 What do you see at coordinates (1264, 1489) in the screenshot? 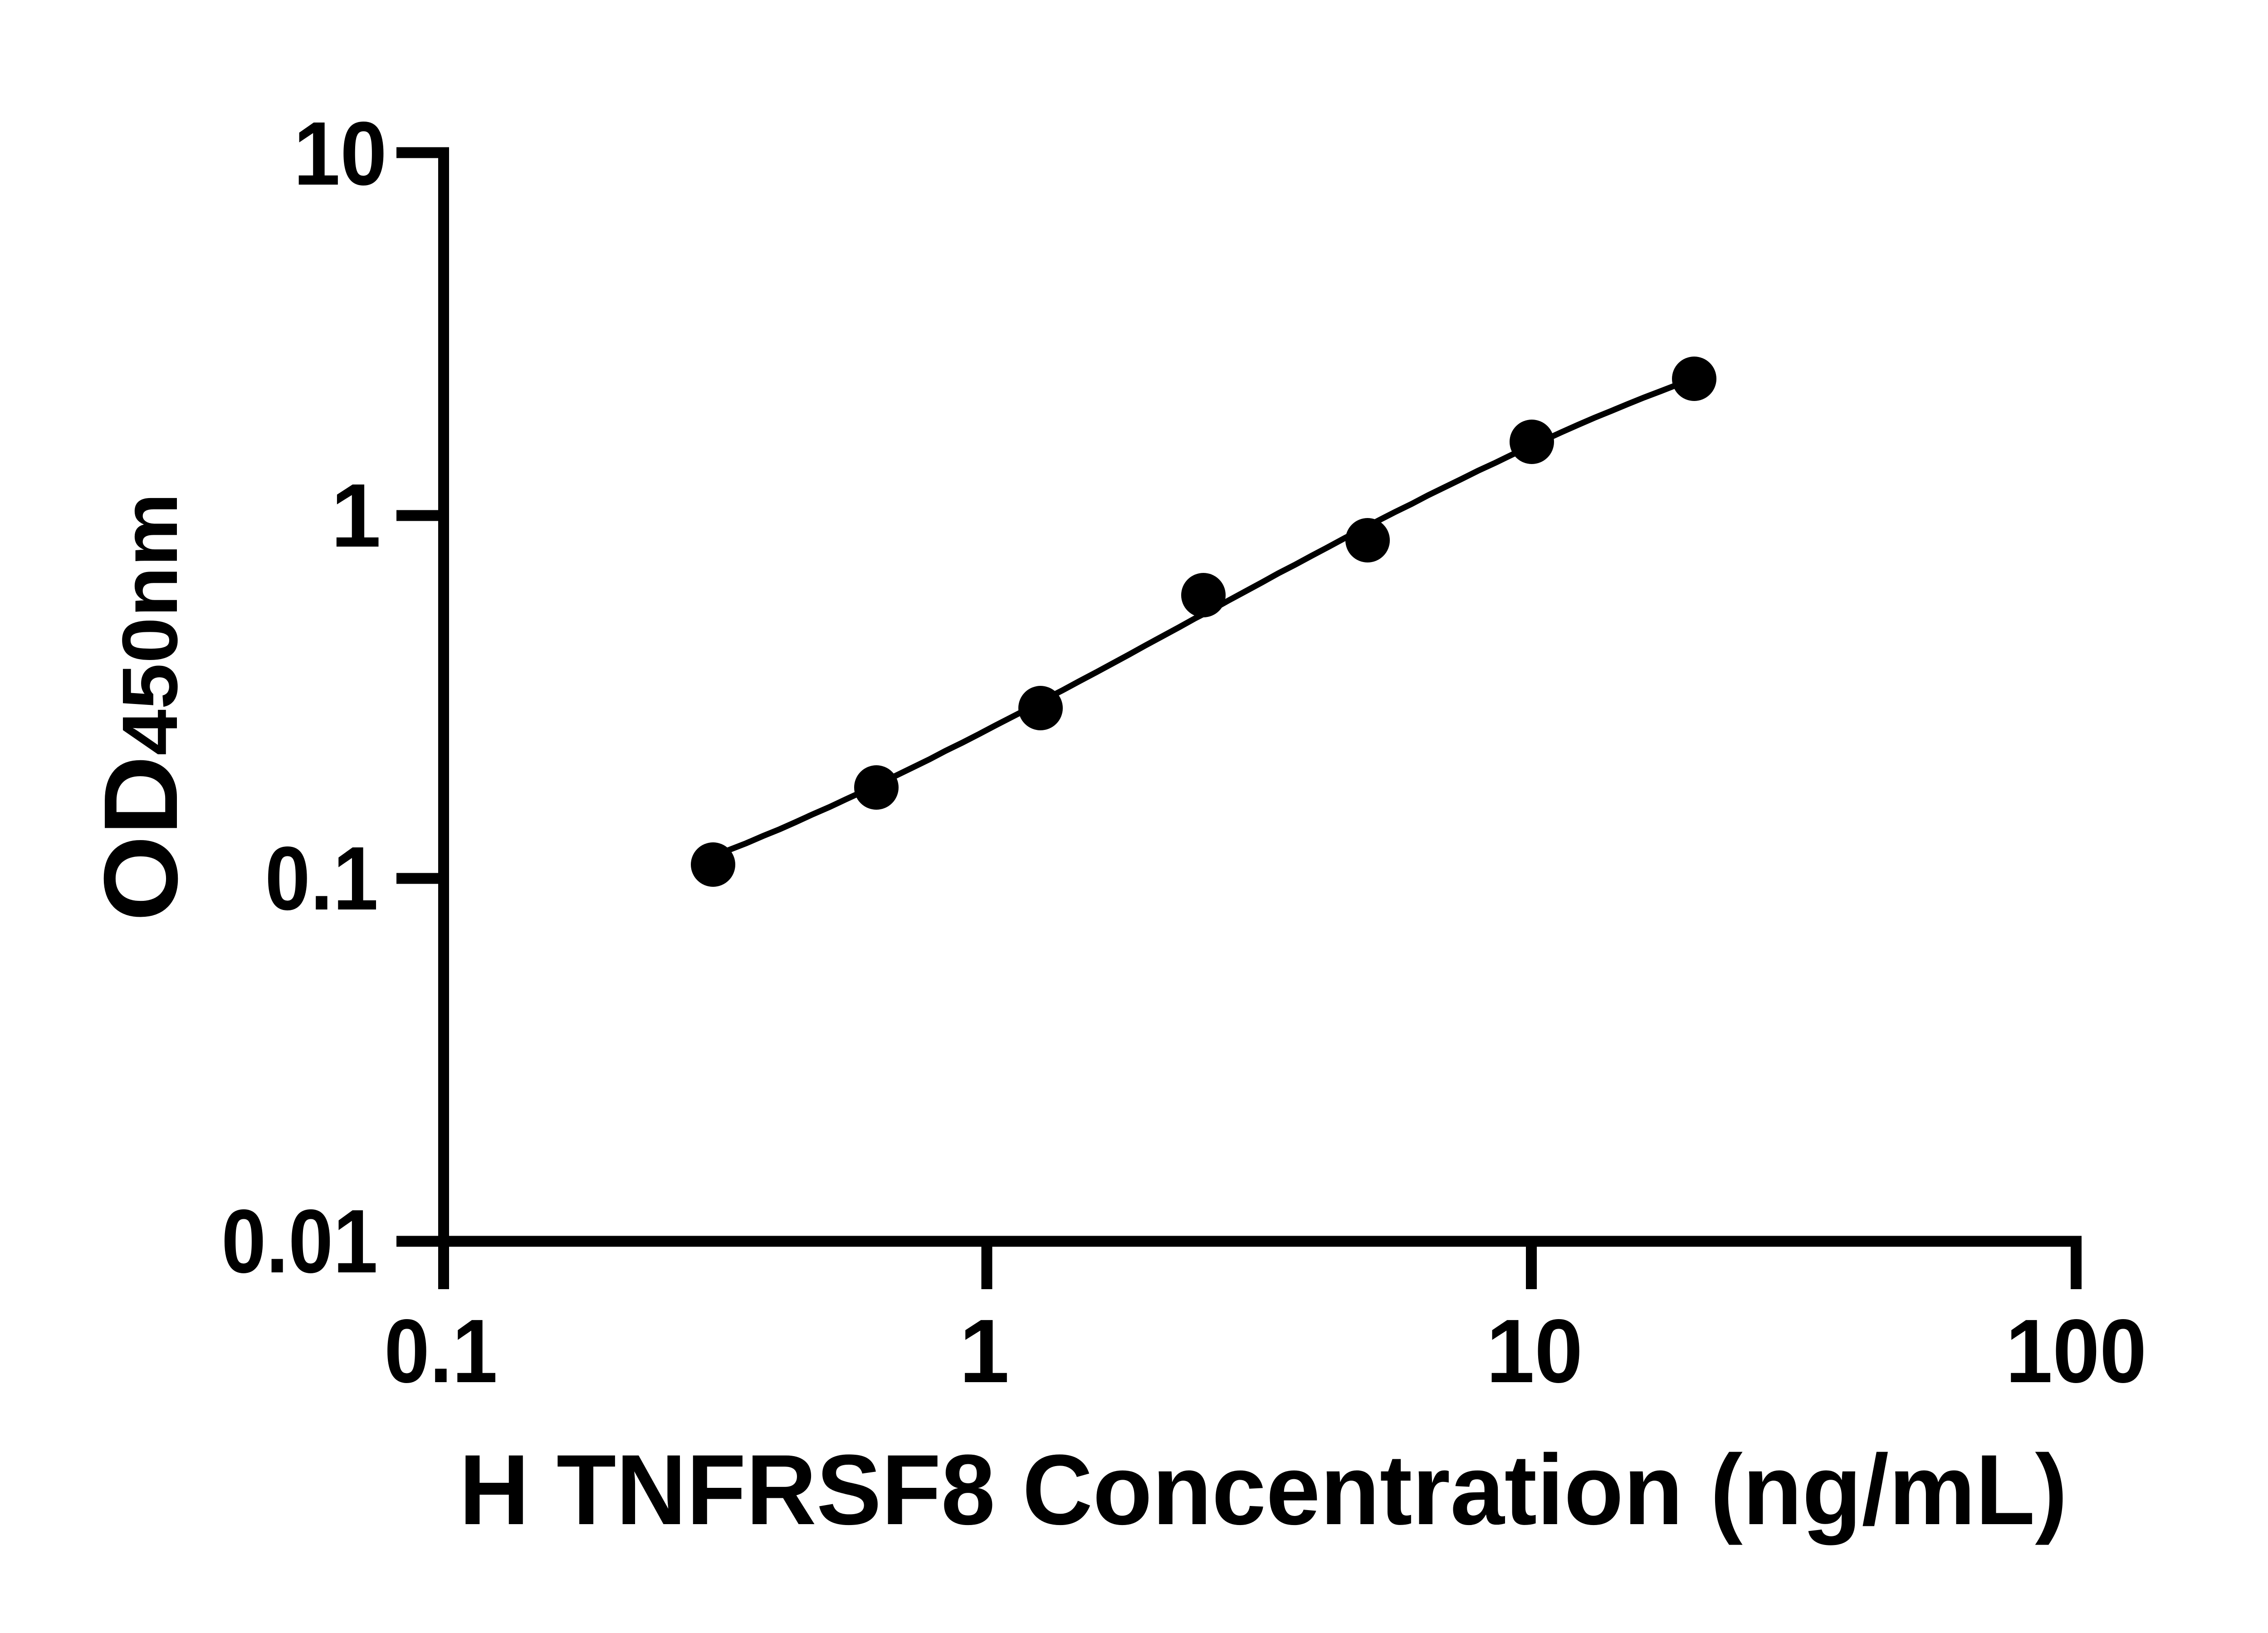
I see `svg-text:H TNFRSF8 Concentration (ng/mL: H TNFRSF8 Concentration (ng/mL)` at bounding box center [1264, 1489].